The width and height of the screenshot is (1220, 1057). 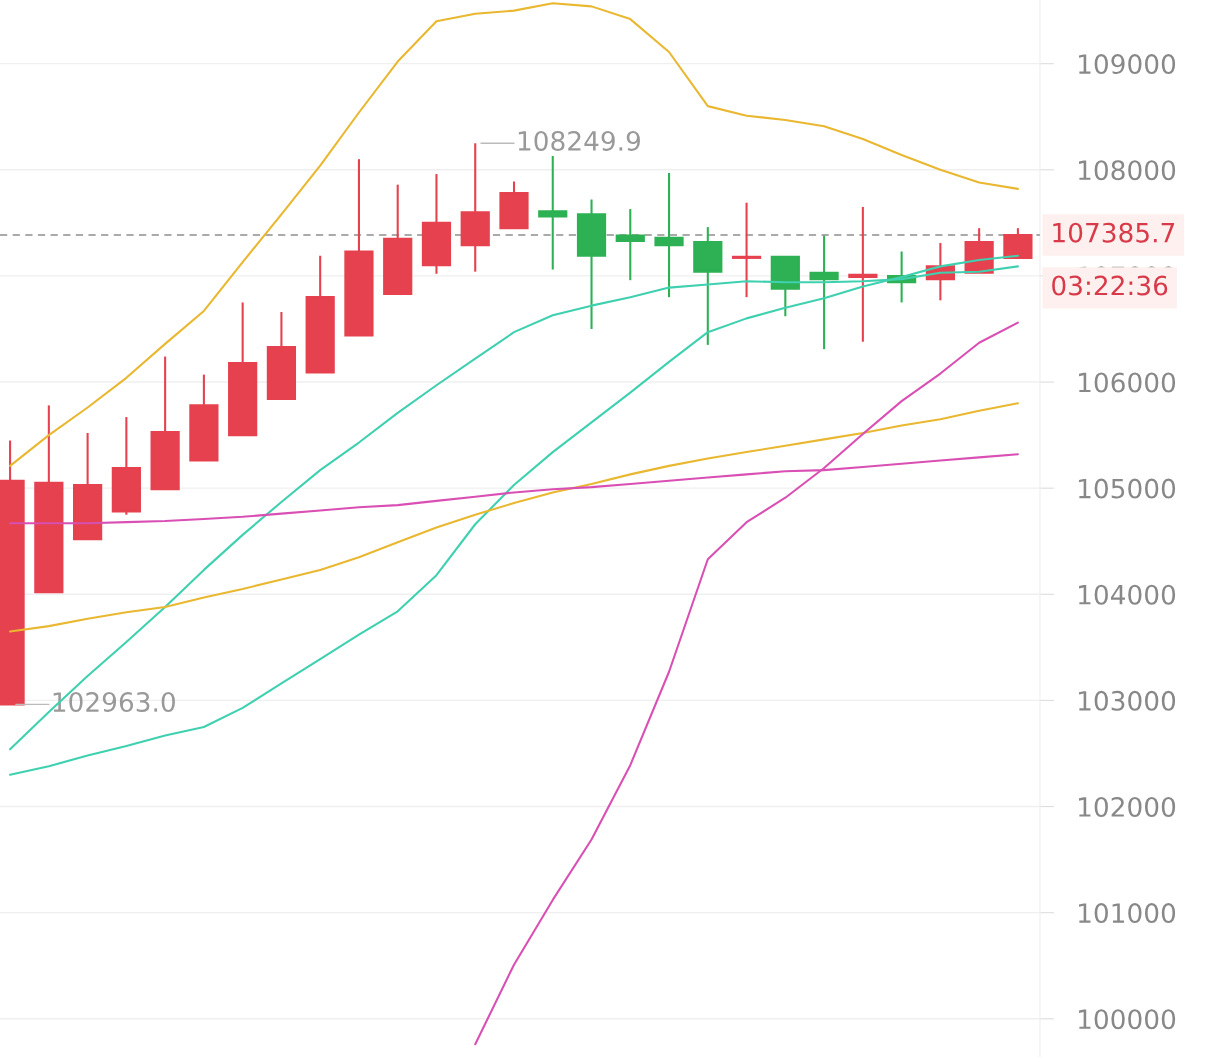 What do you see at coordinates (1127, 170) in the screenshot?
I see `y-tick-label: 108000` at bounding box center [1127, 170].